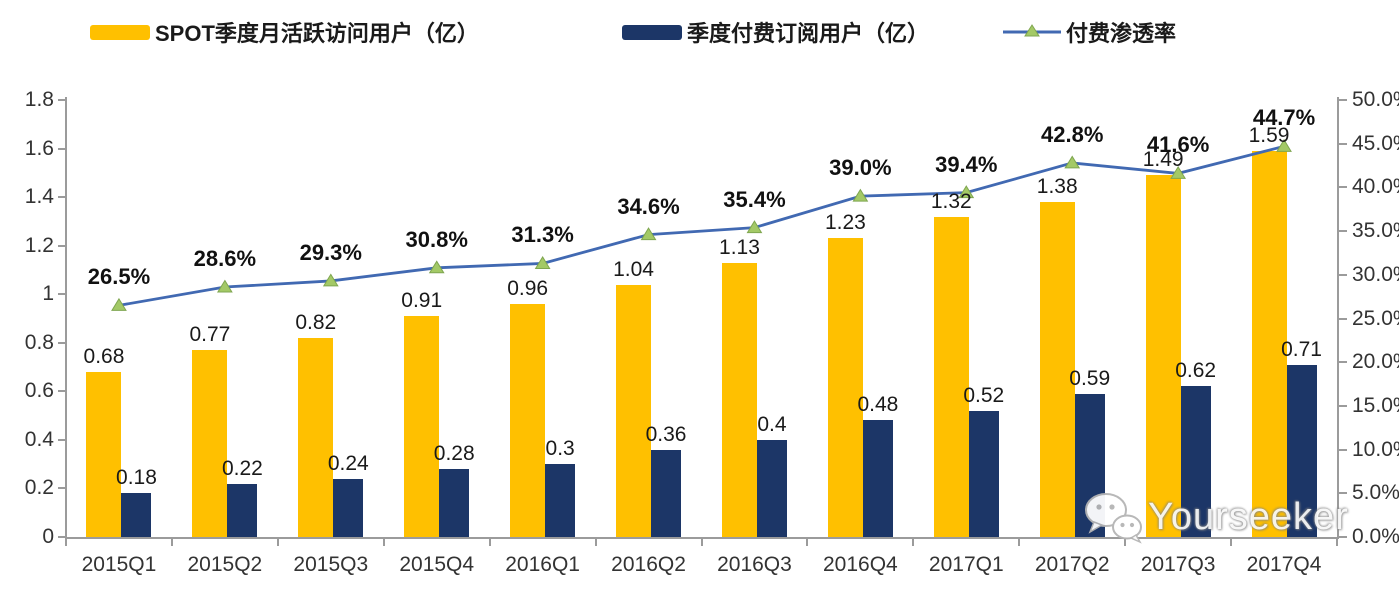 The width and height of the screenshot is (1399, 596). What do you see at coordinates (317, 33) in the screenshot?
I see `mau-legend-label: SPOT季度月活跃访问用户（亿）` at bounding box center [317, 33].